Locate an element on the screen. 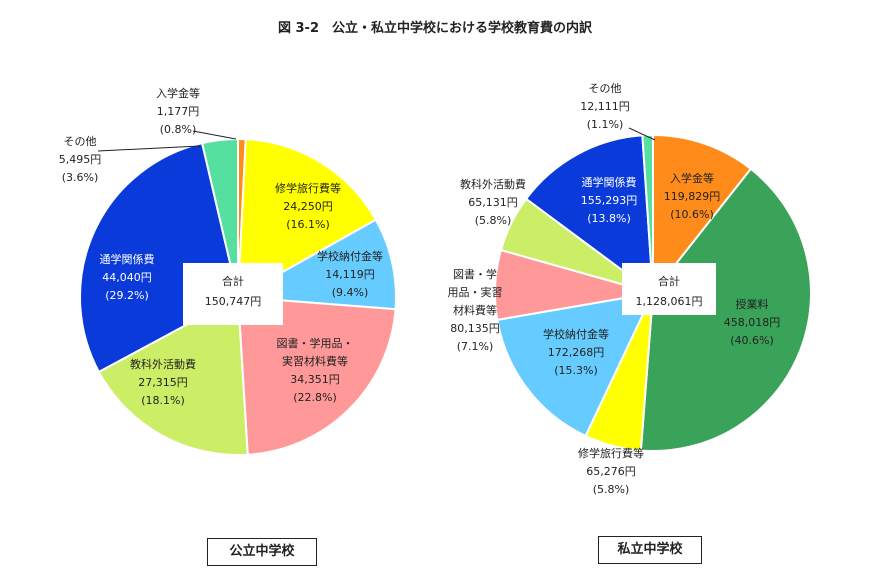  total-box-private is located at coordinates (669, 289).